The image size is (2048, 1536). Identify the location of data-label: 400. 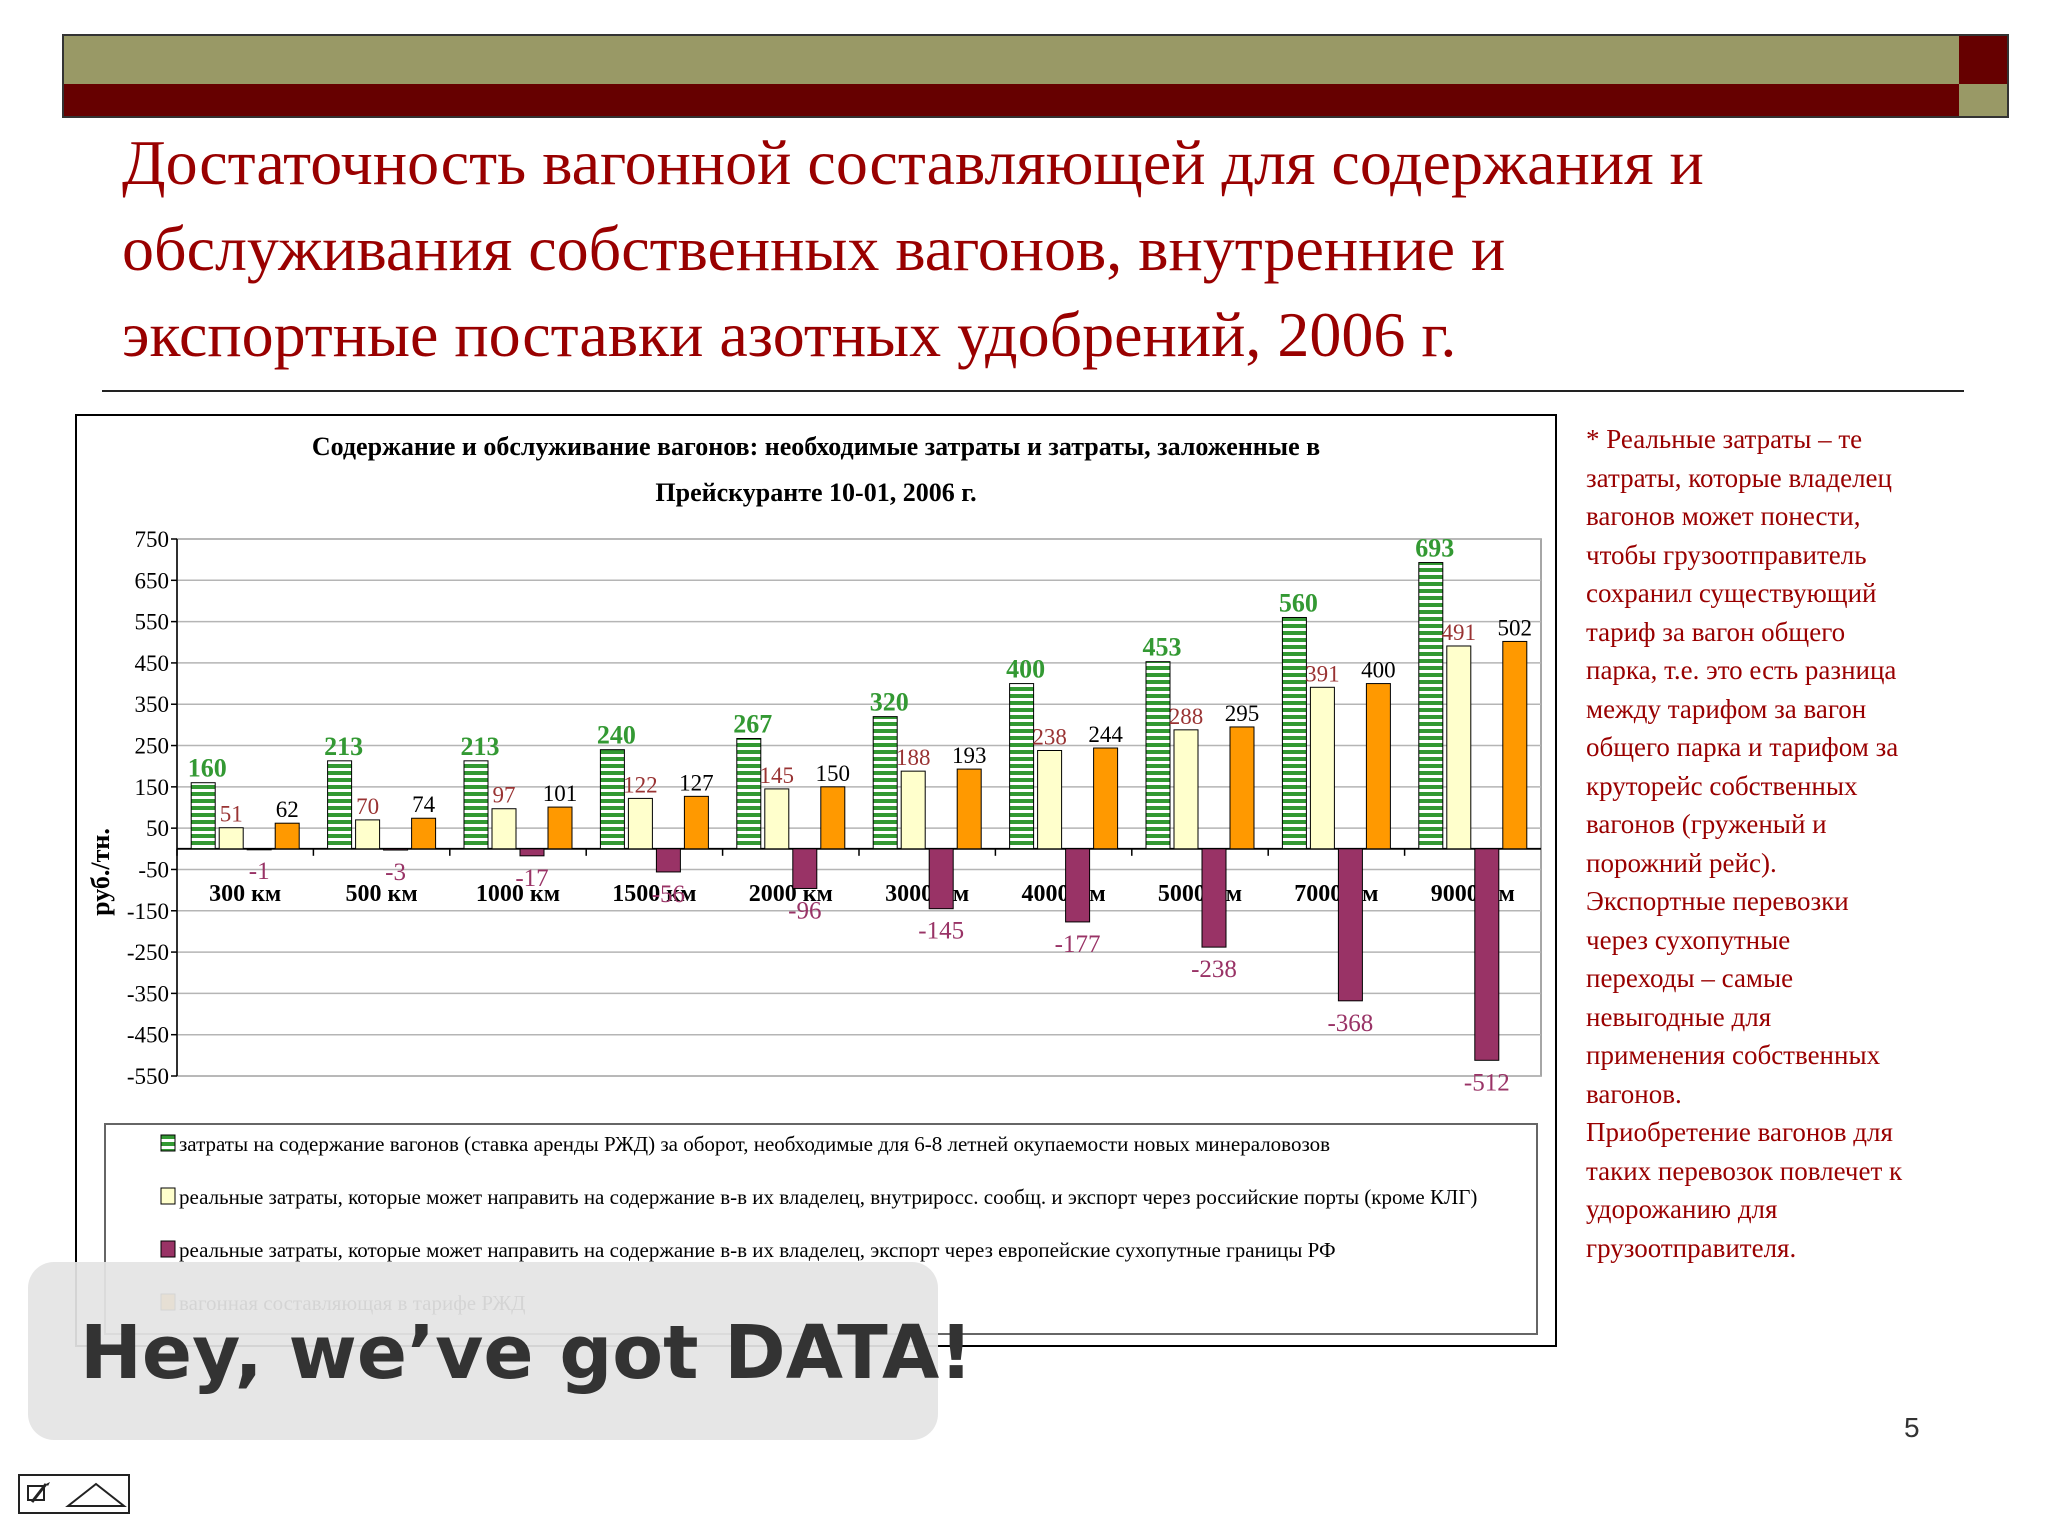
(1378, 670).